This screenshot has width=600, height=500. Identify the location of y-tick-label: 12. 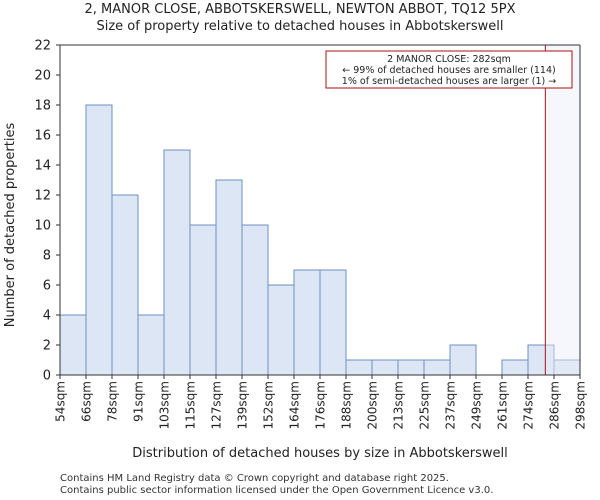
(42, 196).